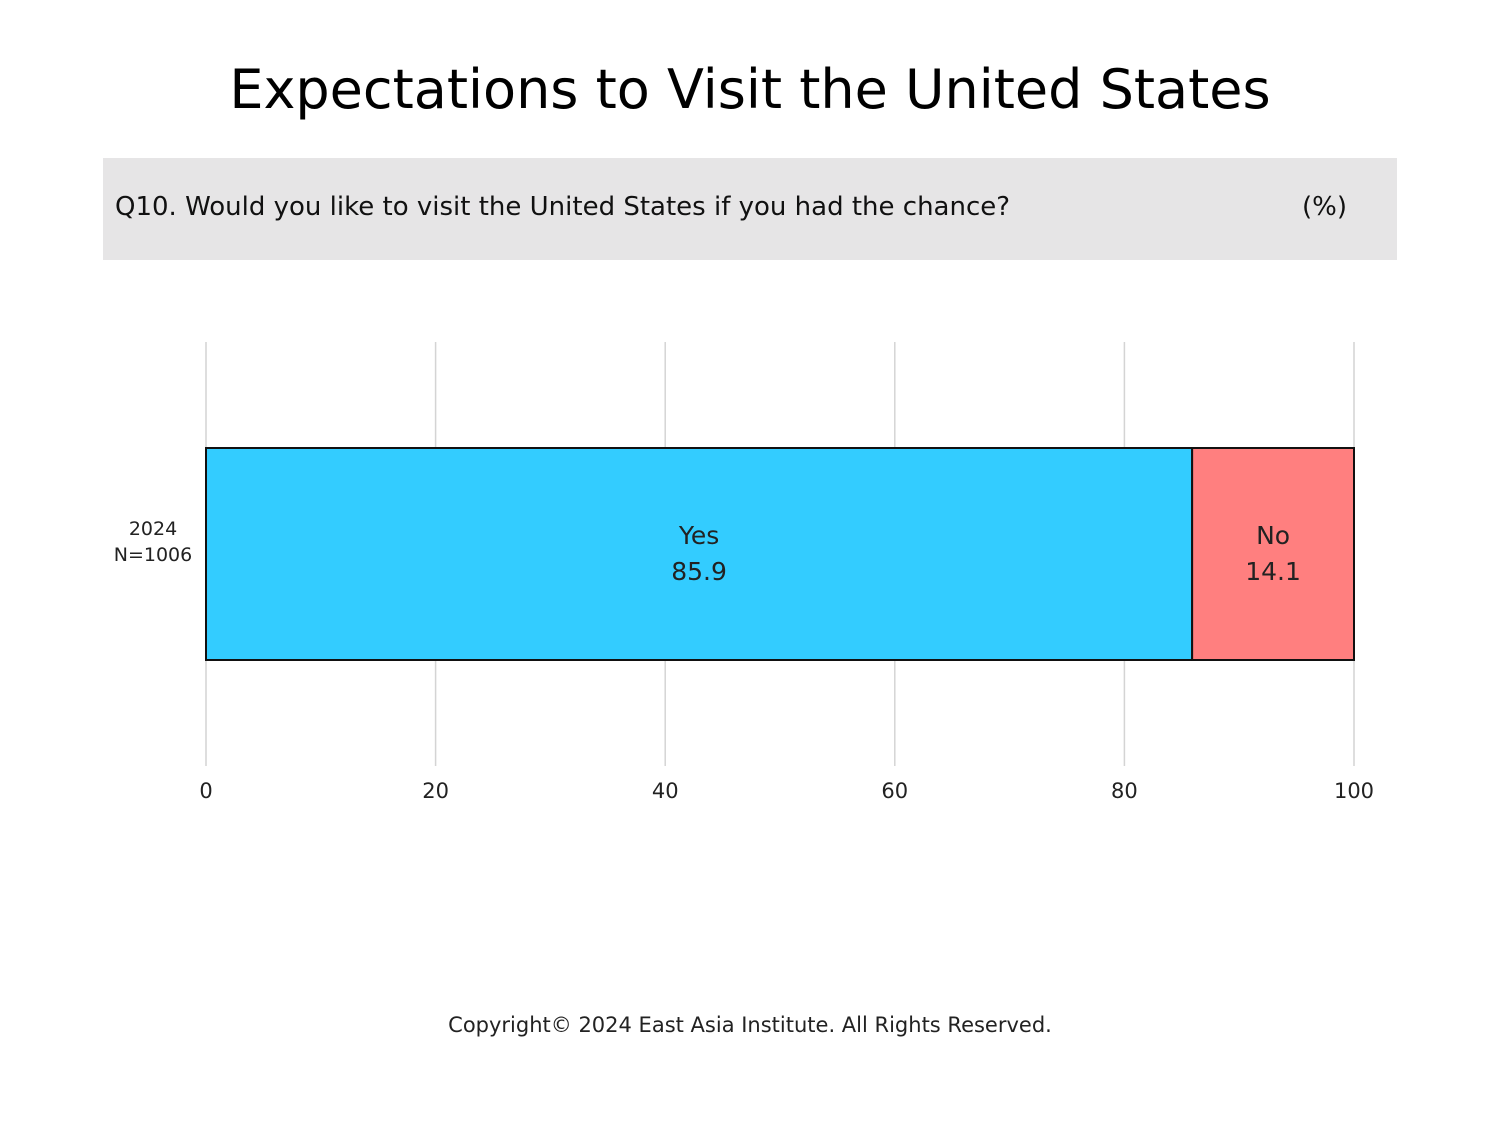  What do you see at coordinates (1273, 554) in the screenshot?
I see `bar-segment-no` at bounding box center [1273, 554].